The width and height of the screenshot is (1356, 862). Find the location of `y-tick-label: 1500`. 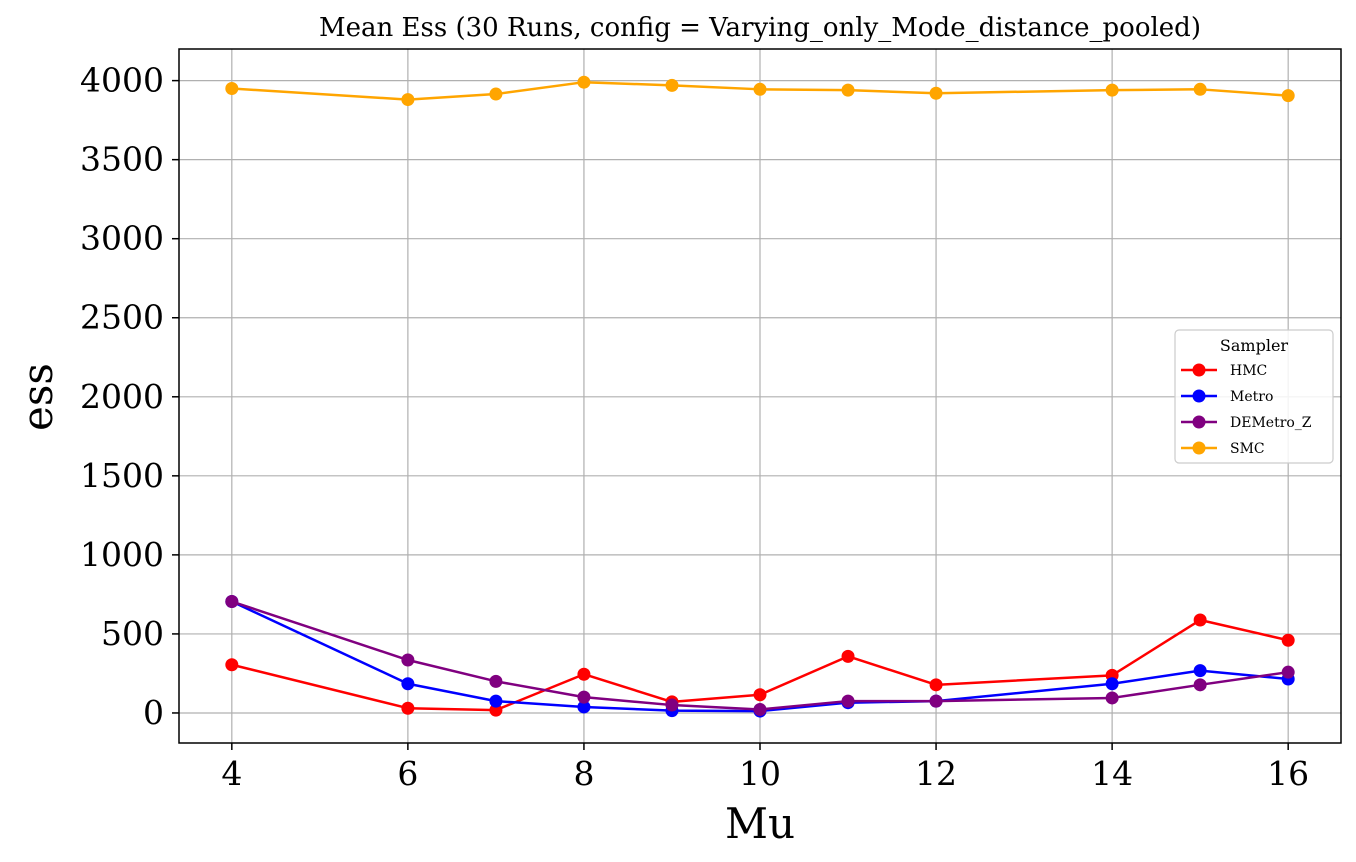

y-tick-label: 1500 is located at coordinates (122, 475).